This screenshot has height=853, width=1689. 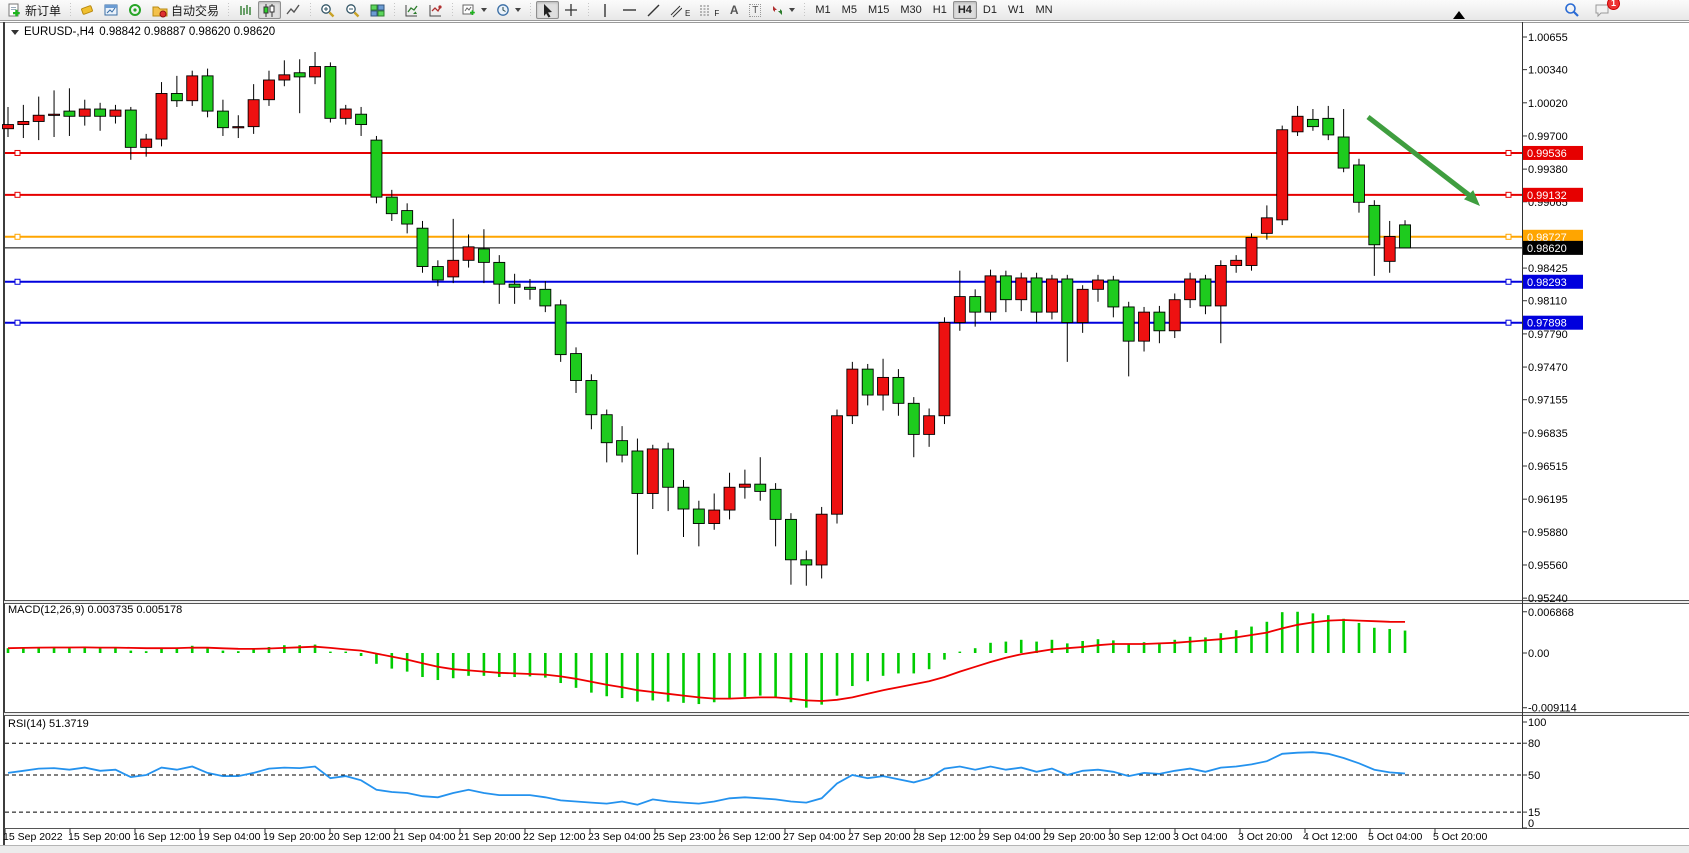 What do you see at coordinates (1459, 15) in the screenshot?
I see `chart-shift-marker-icon` at bounding box center [1459, 15].